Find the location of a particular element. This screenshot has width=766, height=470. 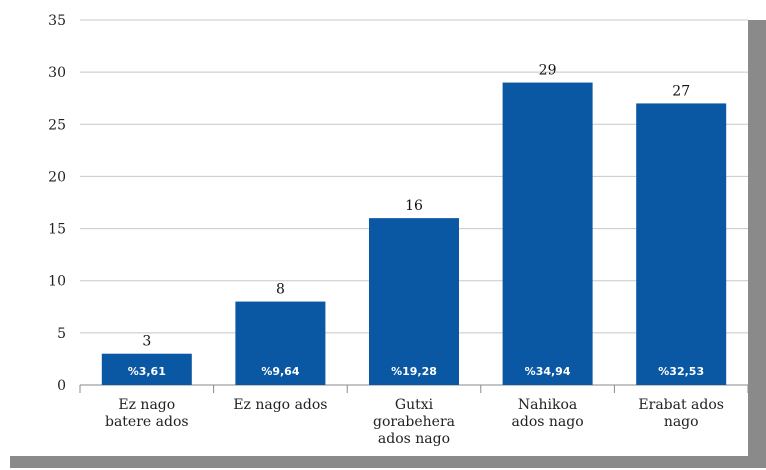

data-label: 16 is located at coordinates (414, 206).